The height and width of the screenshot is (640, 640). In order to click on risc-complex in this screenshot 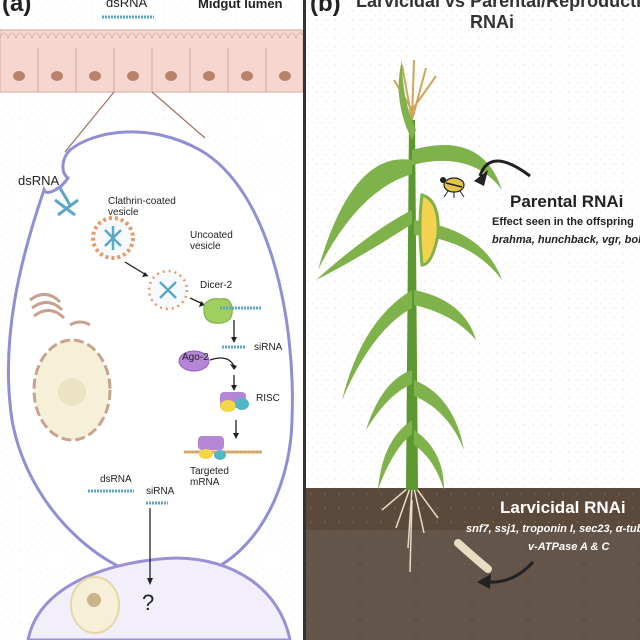, I will do `click(234, 402)`.